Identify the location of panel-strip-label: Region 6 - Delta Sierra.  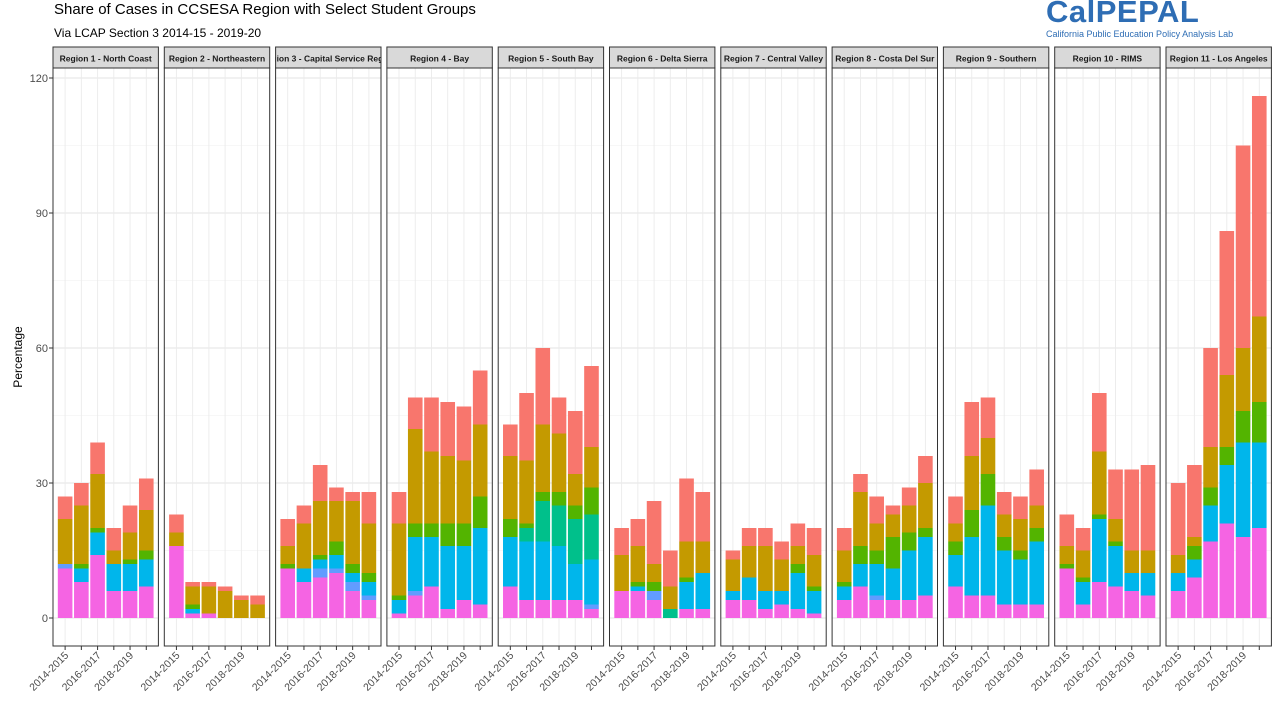
(662, 59).